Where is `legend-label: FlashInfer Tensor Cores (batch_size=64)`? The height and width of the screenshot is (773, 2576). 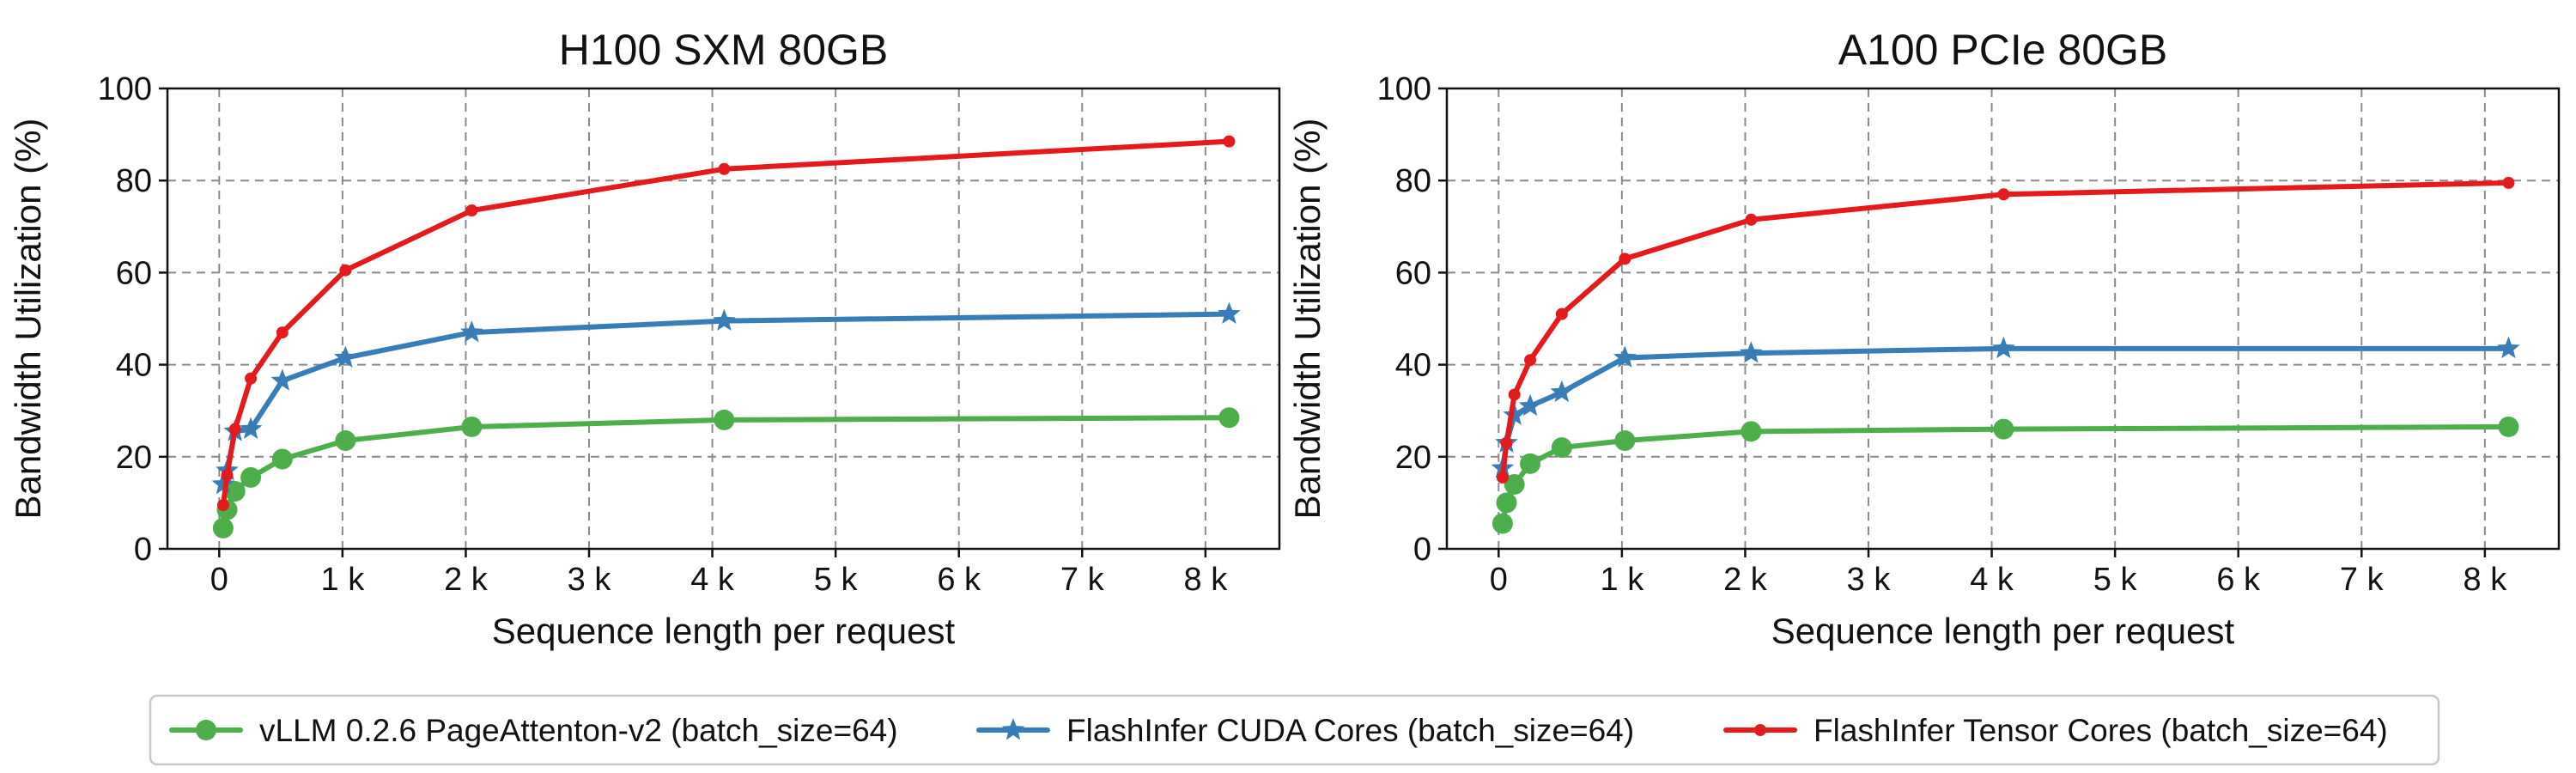
legend-label: FlashInfer Tensor Cores (batch_size=64) is located at coordinates (2101, 730).